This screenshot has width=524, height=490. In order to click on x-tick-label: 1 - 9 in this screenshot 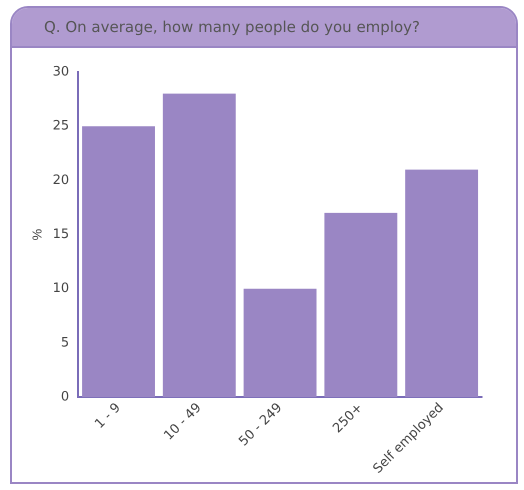, I will do `click(108, 416)`.